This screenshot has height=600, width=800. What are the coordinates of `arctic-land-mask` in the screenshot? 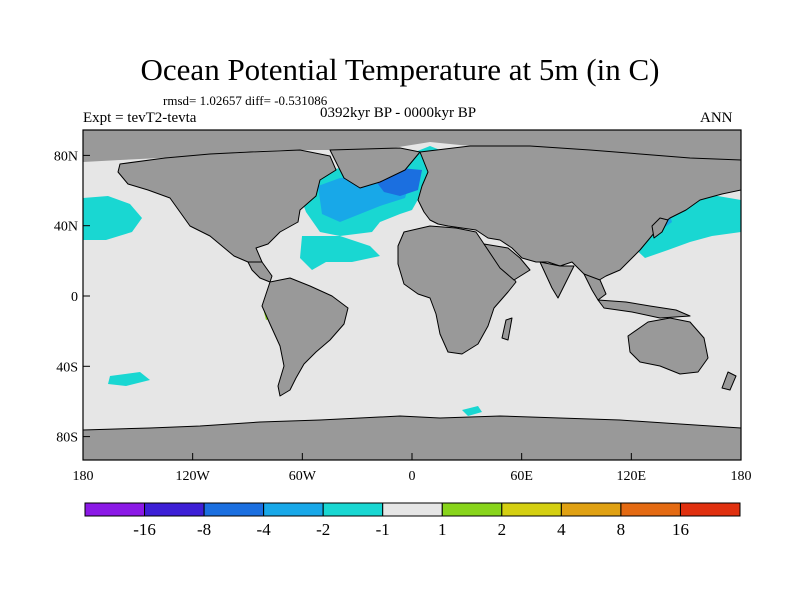 It's located at (412, 146).